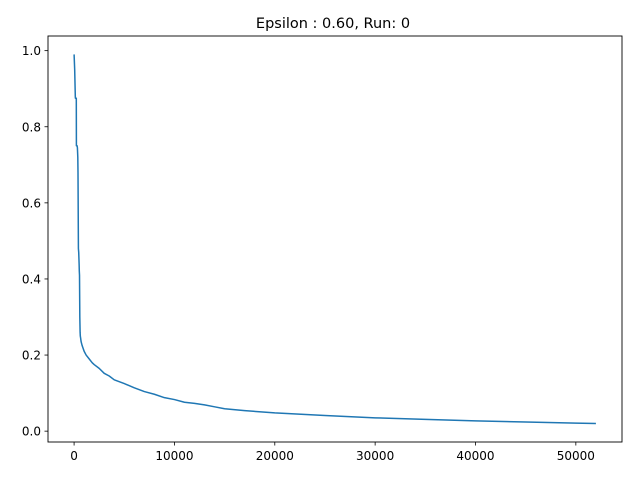  What do you see at coordinates (576, 456) in the screenshot?
I see `x-tick-label: 50000` at bounding box center [576, 456].